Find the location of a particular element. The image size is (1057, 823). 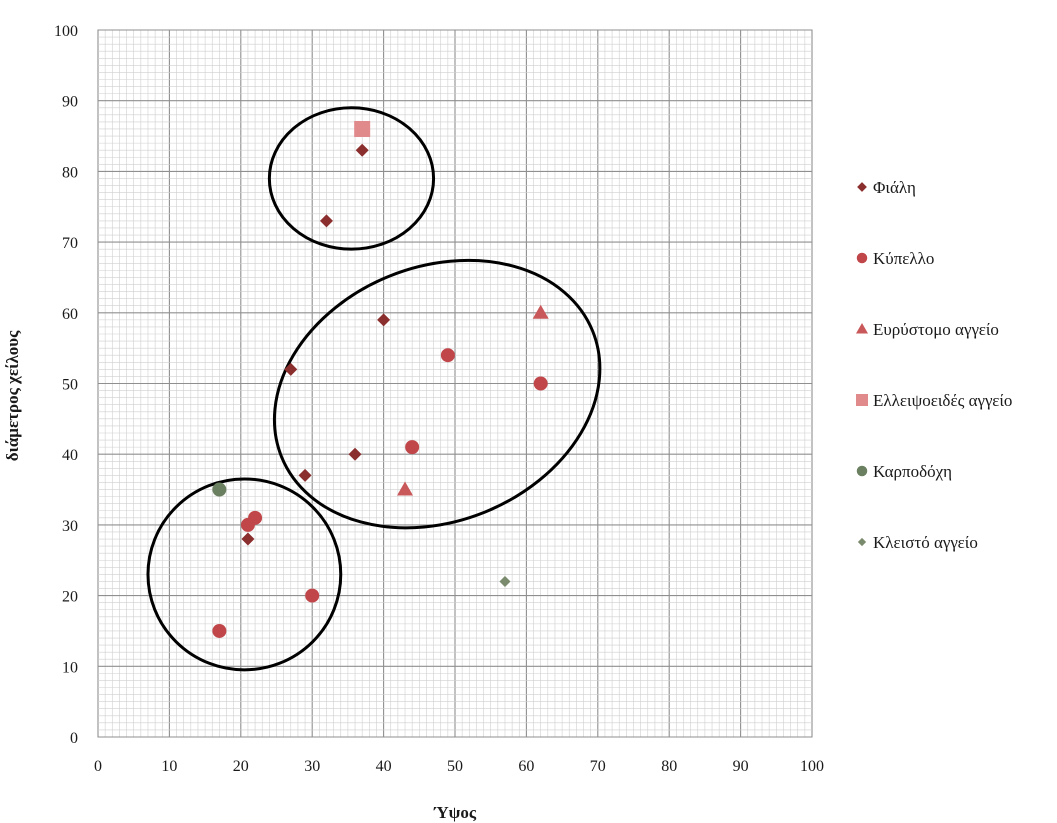

x-tick-label: 70 is located at coordinates (598, 766).